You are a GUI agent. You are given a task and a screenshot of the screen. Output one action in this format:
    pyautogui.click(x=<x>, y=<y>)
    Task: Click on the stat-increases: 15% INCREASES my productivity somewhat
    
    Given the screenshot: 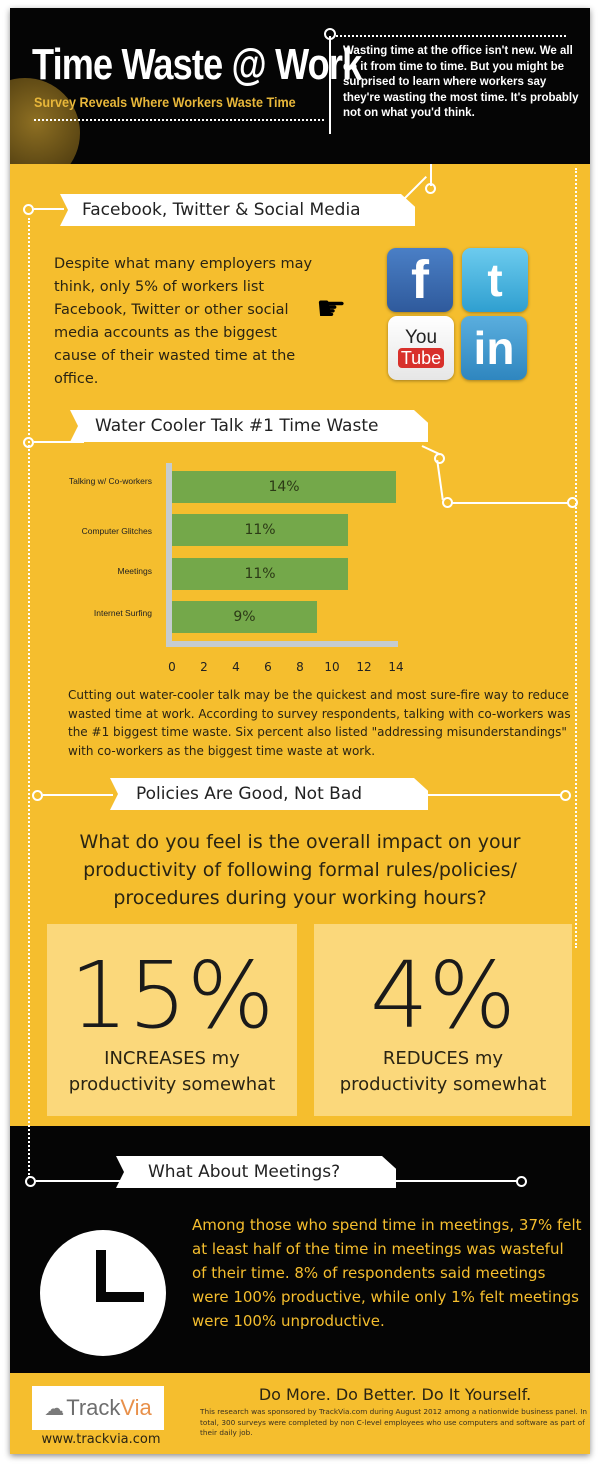 What is the action you would take?
    pyautogui.click(x=172, y=1020)
    